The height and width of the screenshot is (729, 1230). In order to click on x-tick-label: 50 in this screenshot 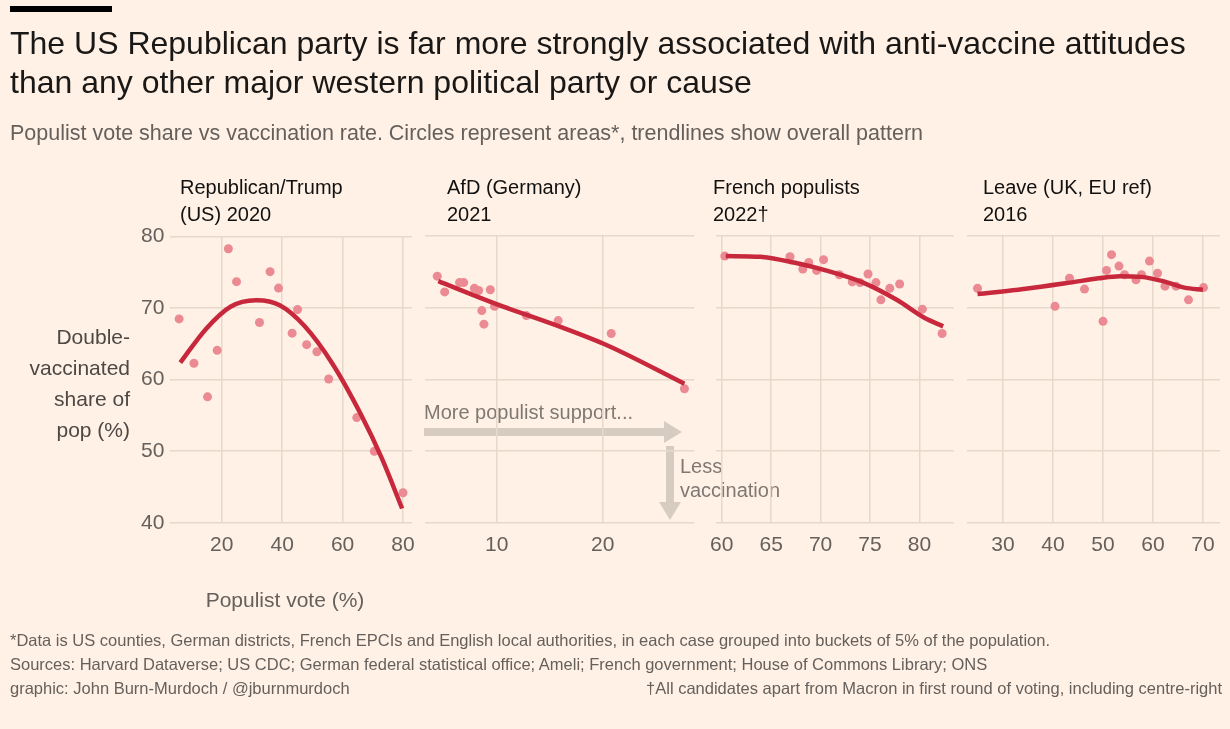, I will do `click(1103, 544)`.